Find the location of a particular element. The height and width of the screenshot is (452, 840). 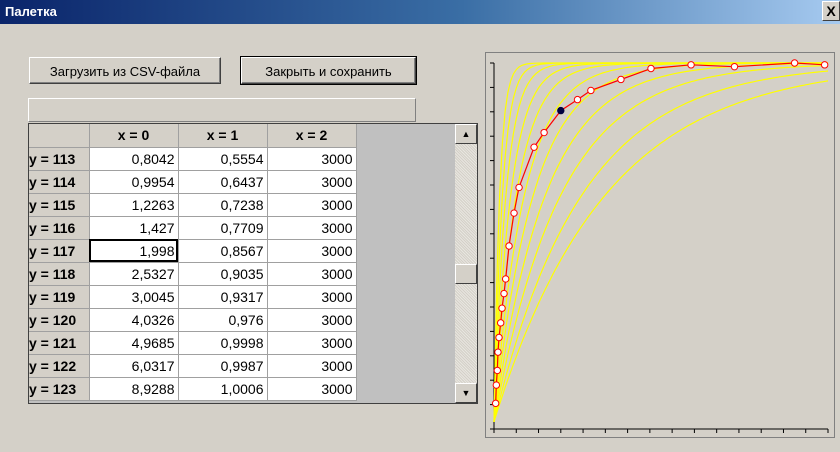

row-header: y = 117 is located at coordinates (59, 251).